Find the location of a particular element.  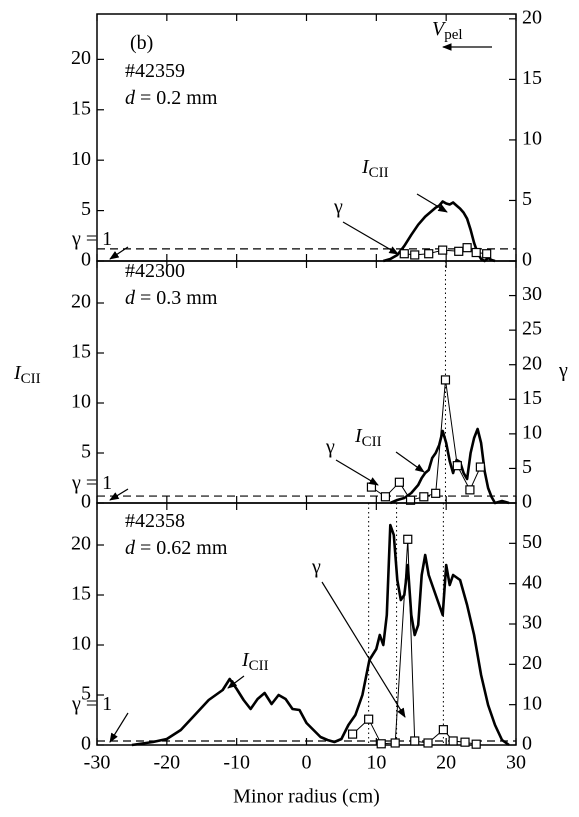

annotation: γ = 1 is located at coordinates (91, 483).